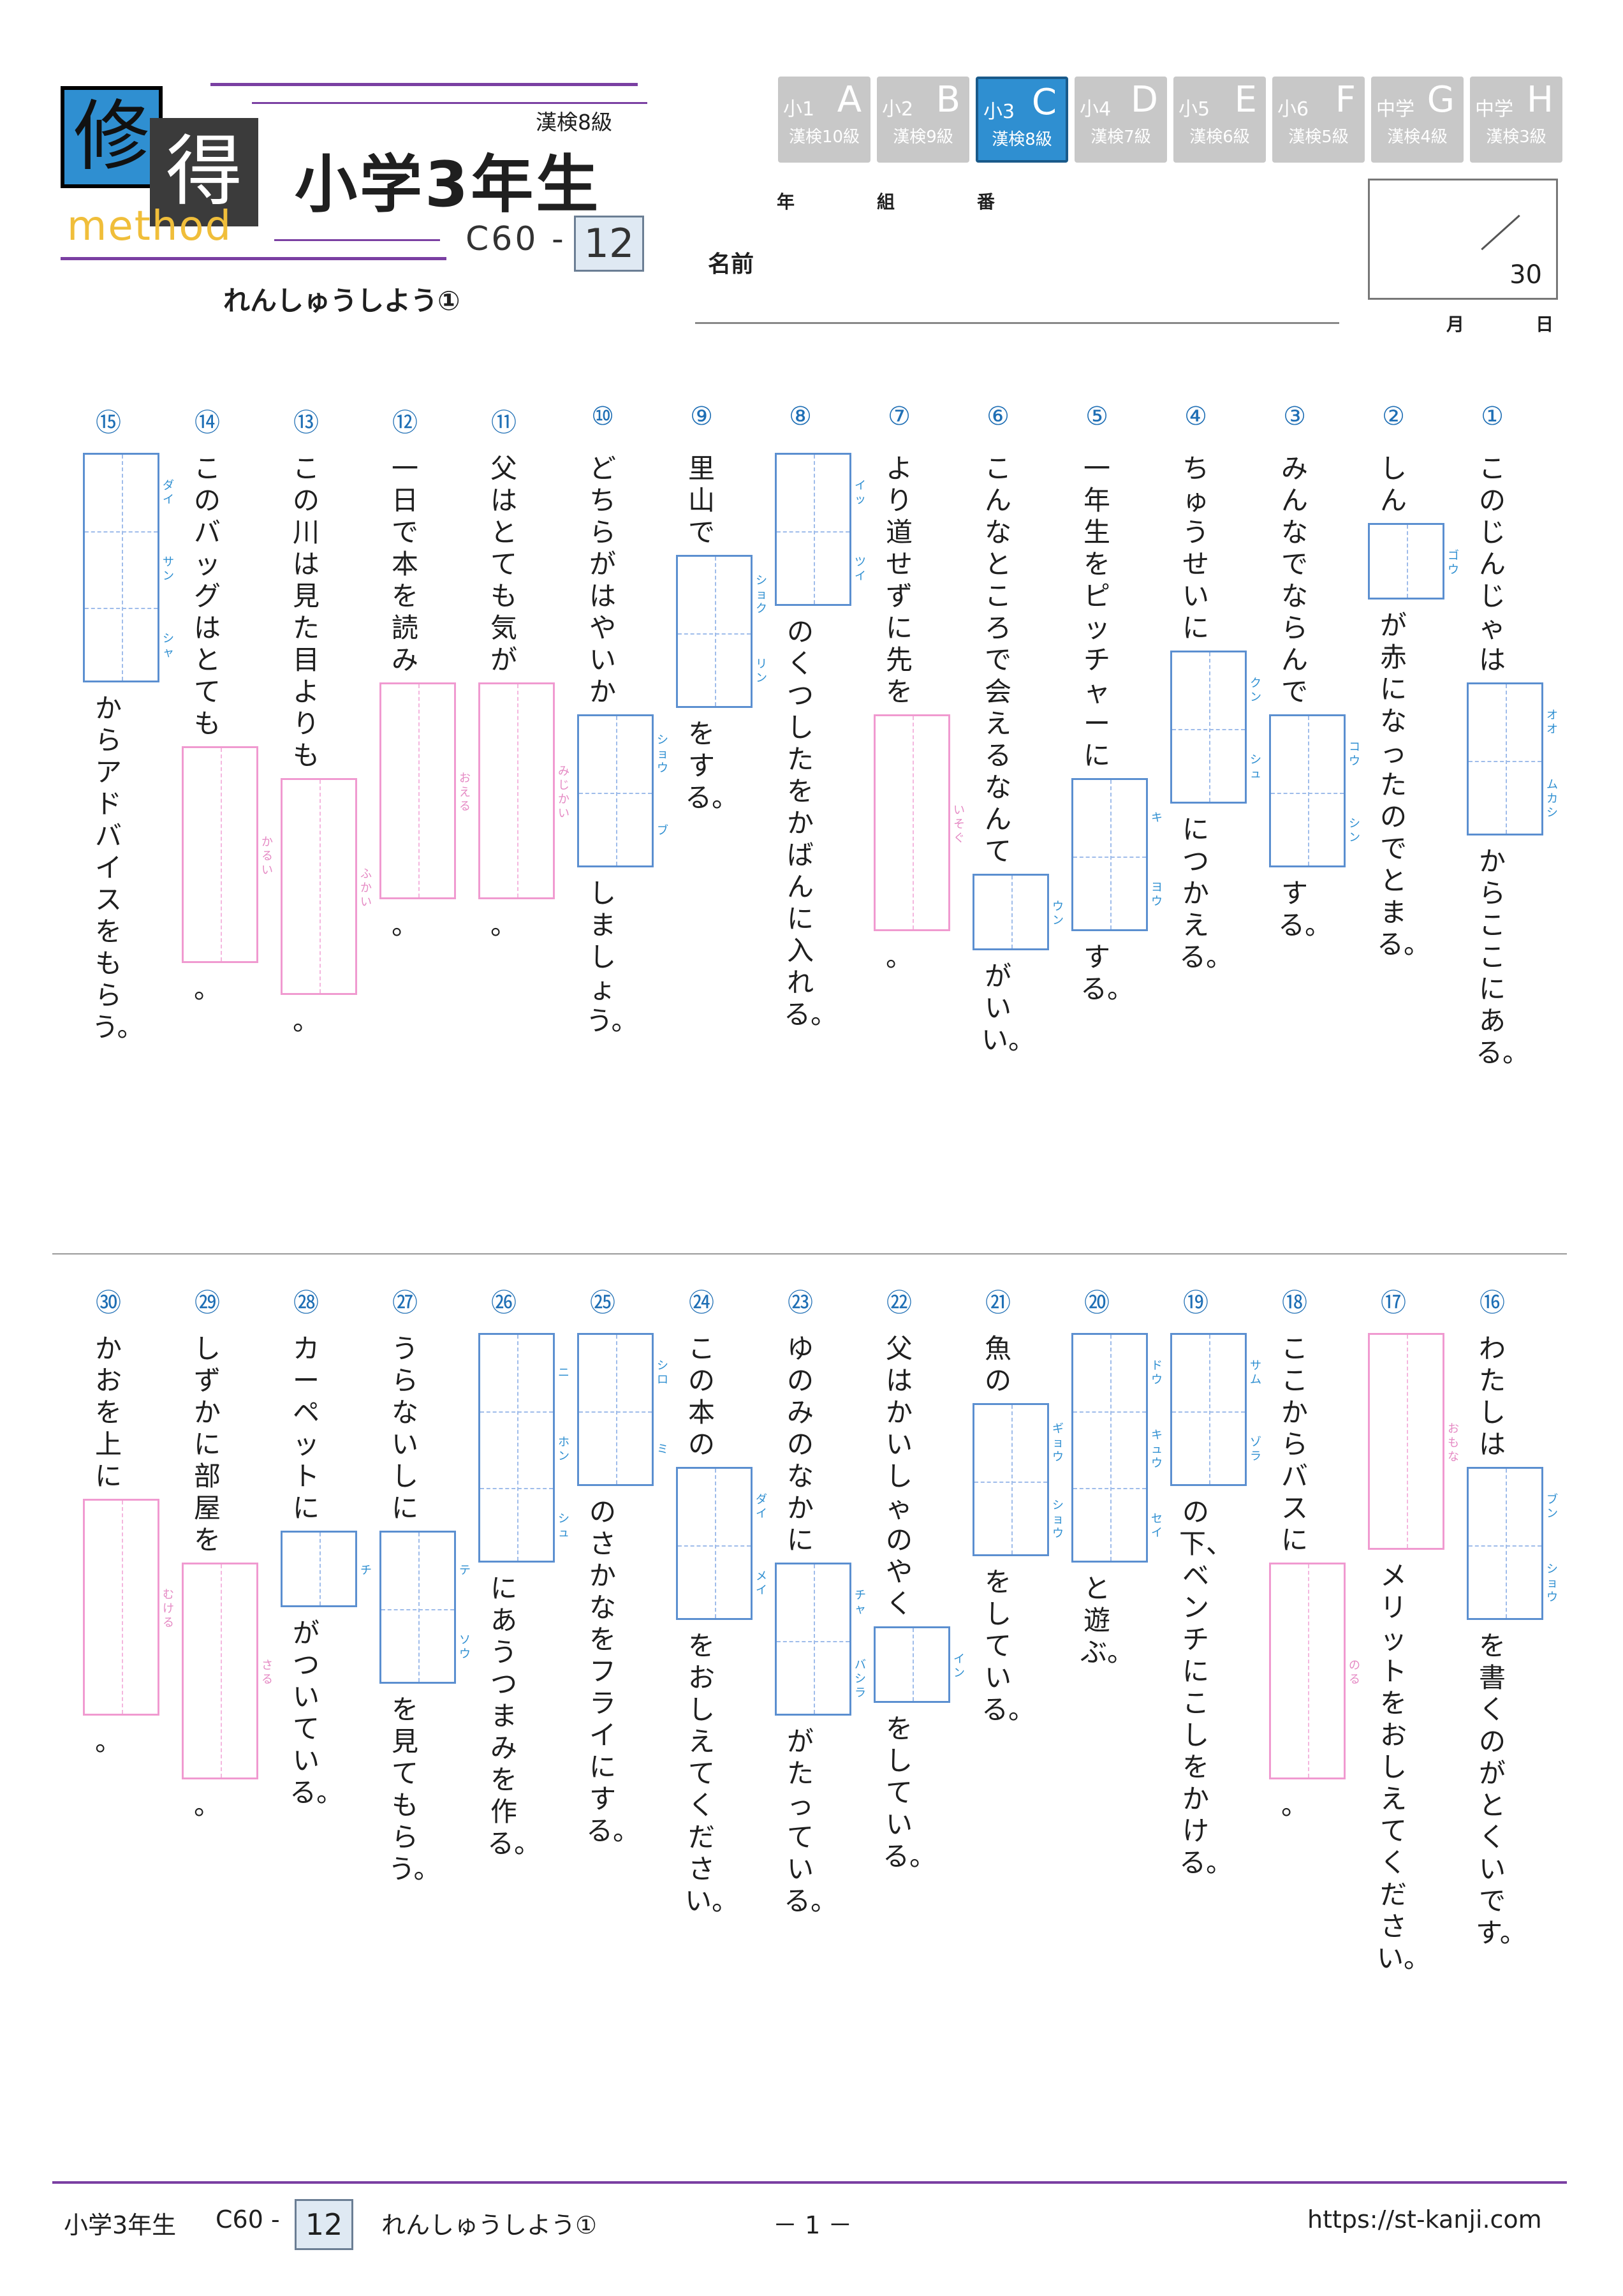  Describe the element at coordinates (900, 416) in the screenshot. I see `question-number: ⑦` at that location.